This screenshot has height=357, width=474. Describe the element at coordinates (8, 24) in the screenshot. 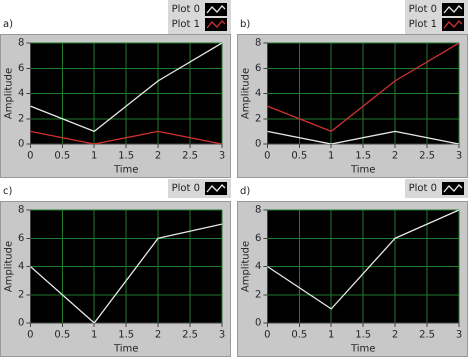

I see `chart-title: a)` at that location.